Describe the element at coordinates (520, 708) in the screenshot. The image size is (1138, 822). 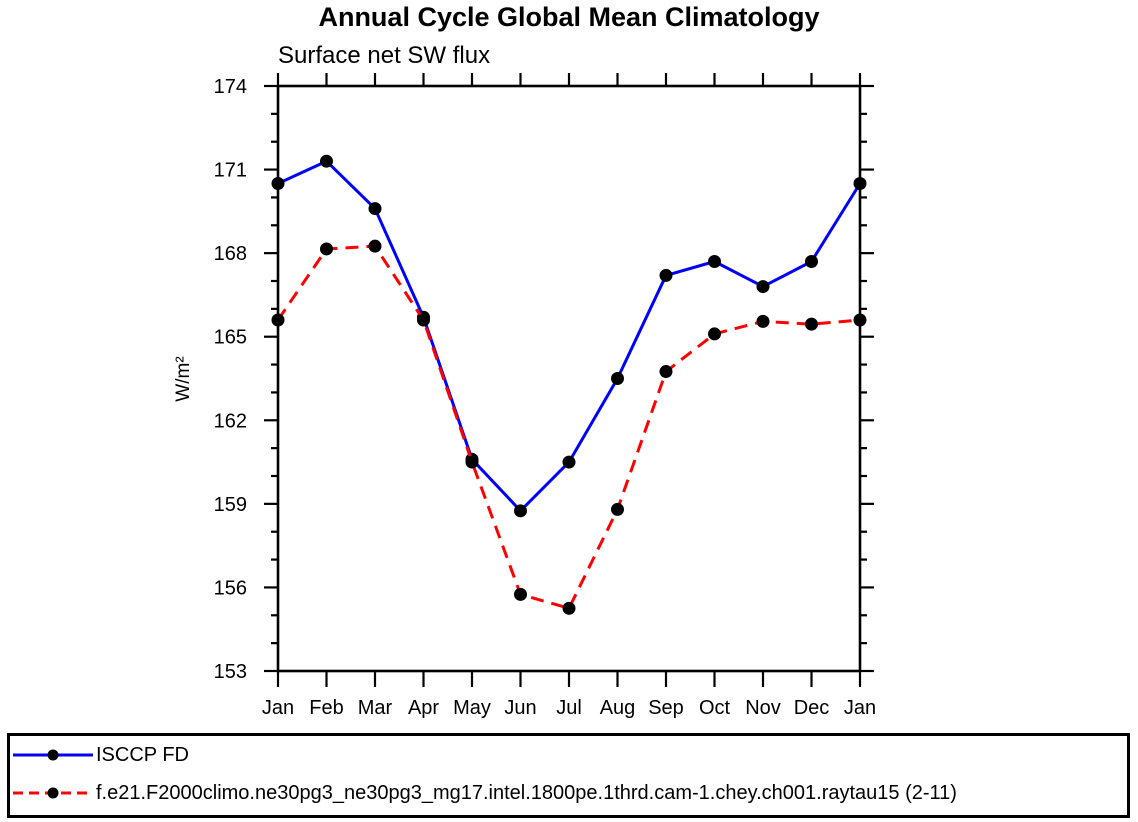
I see `svg-text: Jun` at that location.